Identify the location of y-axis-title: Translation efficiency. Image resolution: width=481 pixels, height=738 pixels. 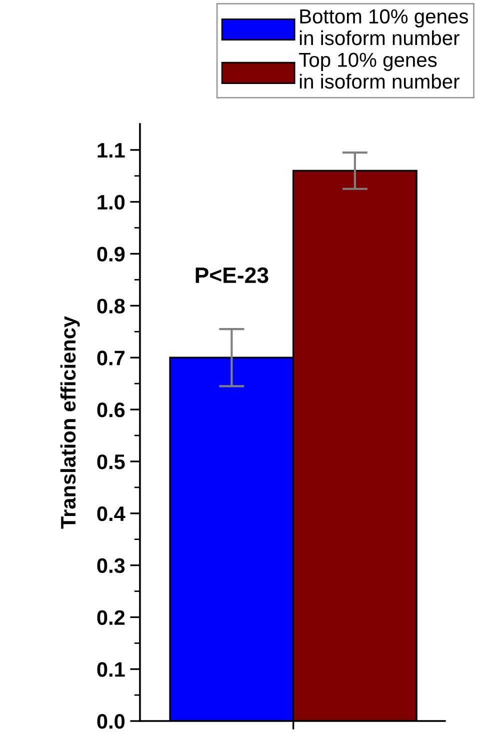
(70, 422).